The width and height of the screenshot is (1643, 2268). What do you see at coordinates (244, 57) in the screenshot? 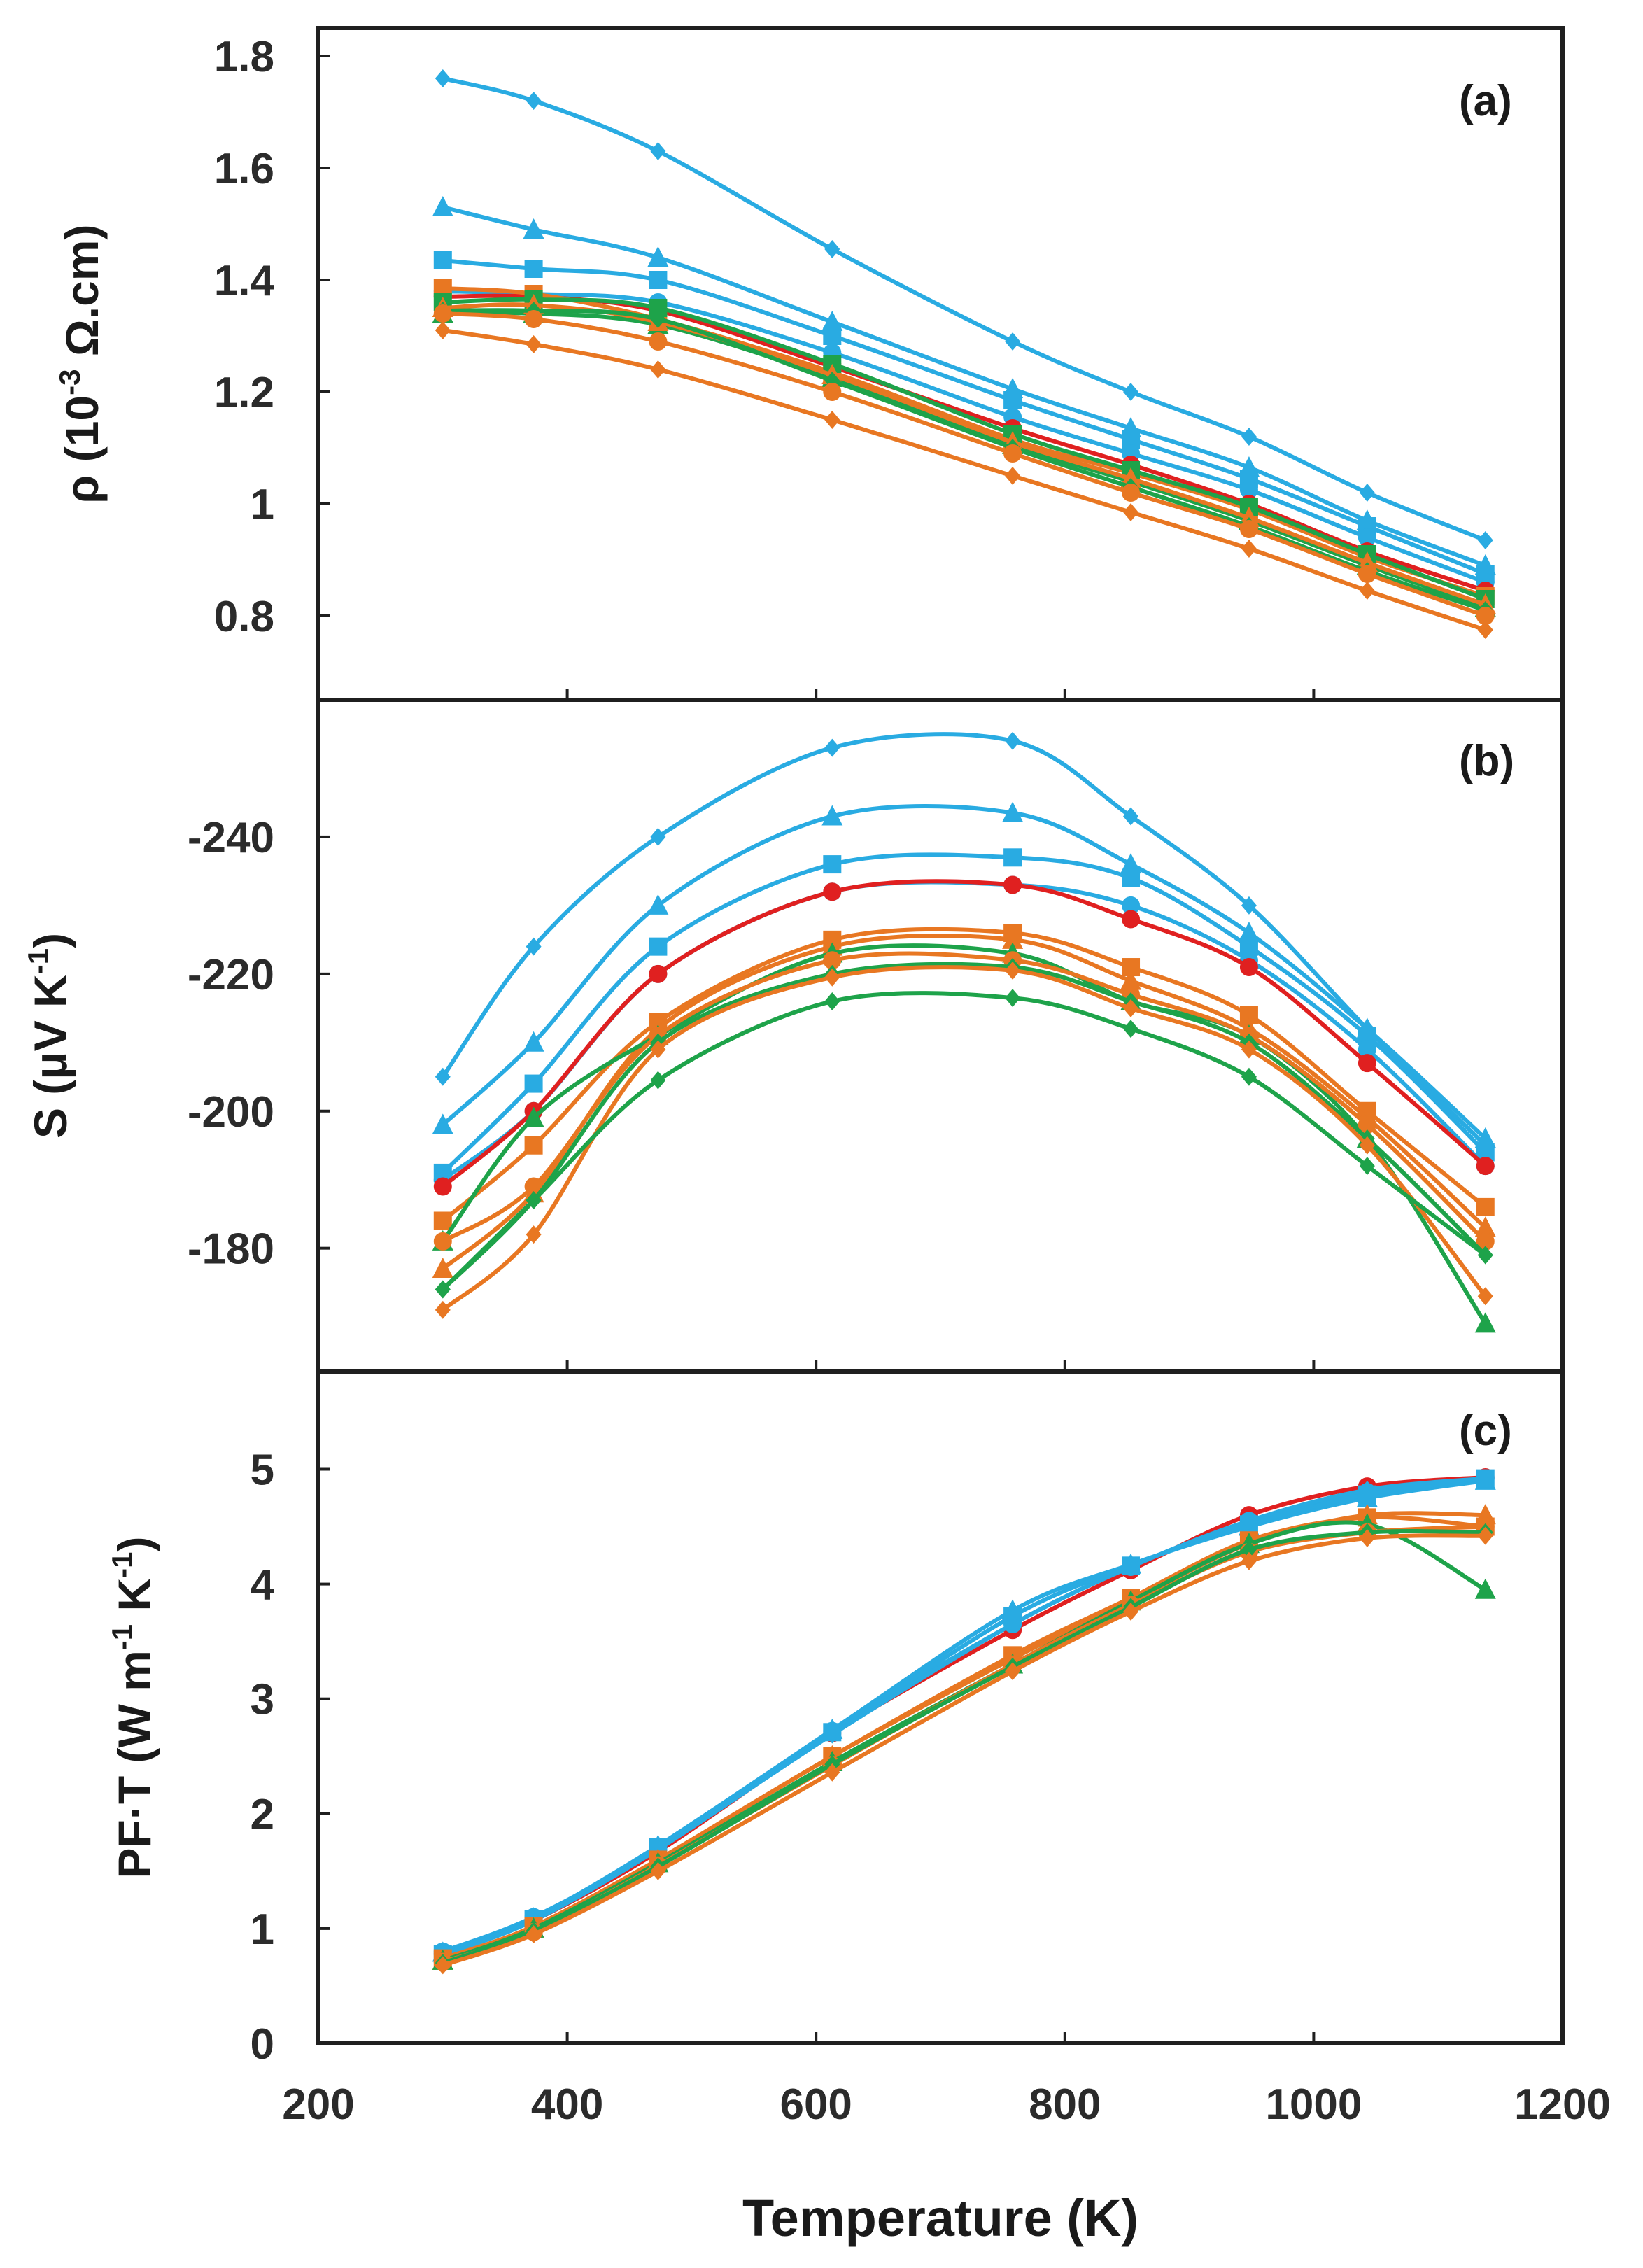
I see `panel-a-ytick-label: 1.8` at bounding box center [244, 57].